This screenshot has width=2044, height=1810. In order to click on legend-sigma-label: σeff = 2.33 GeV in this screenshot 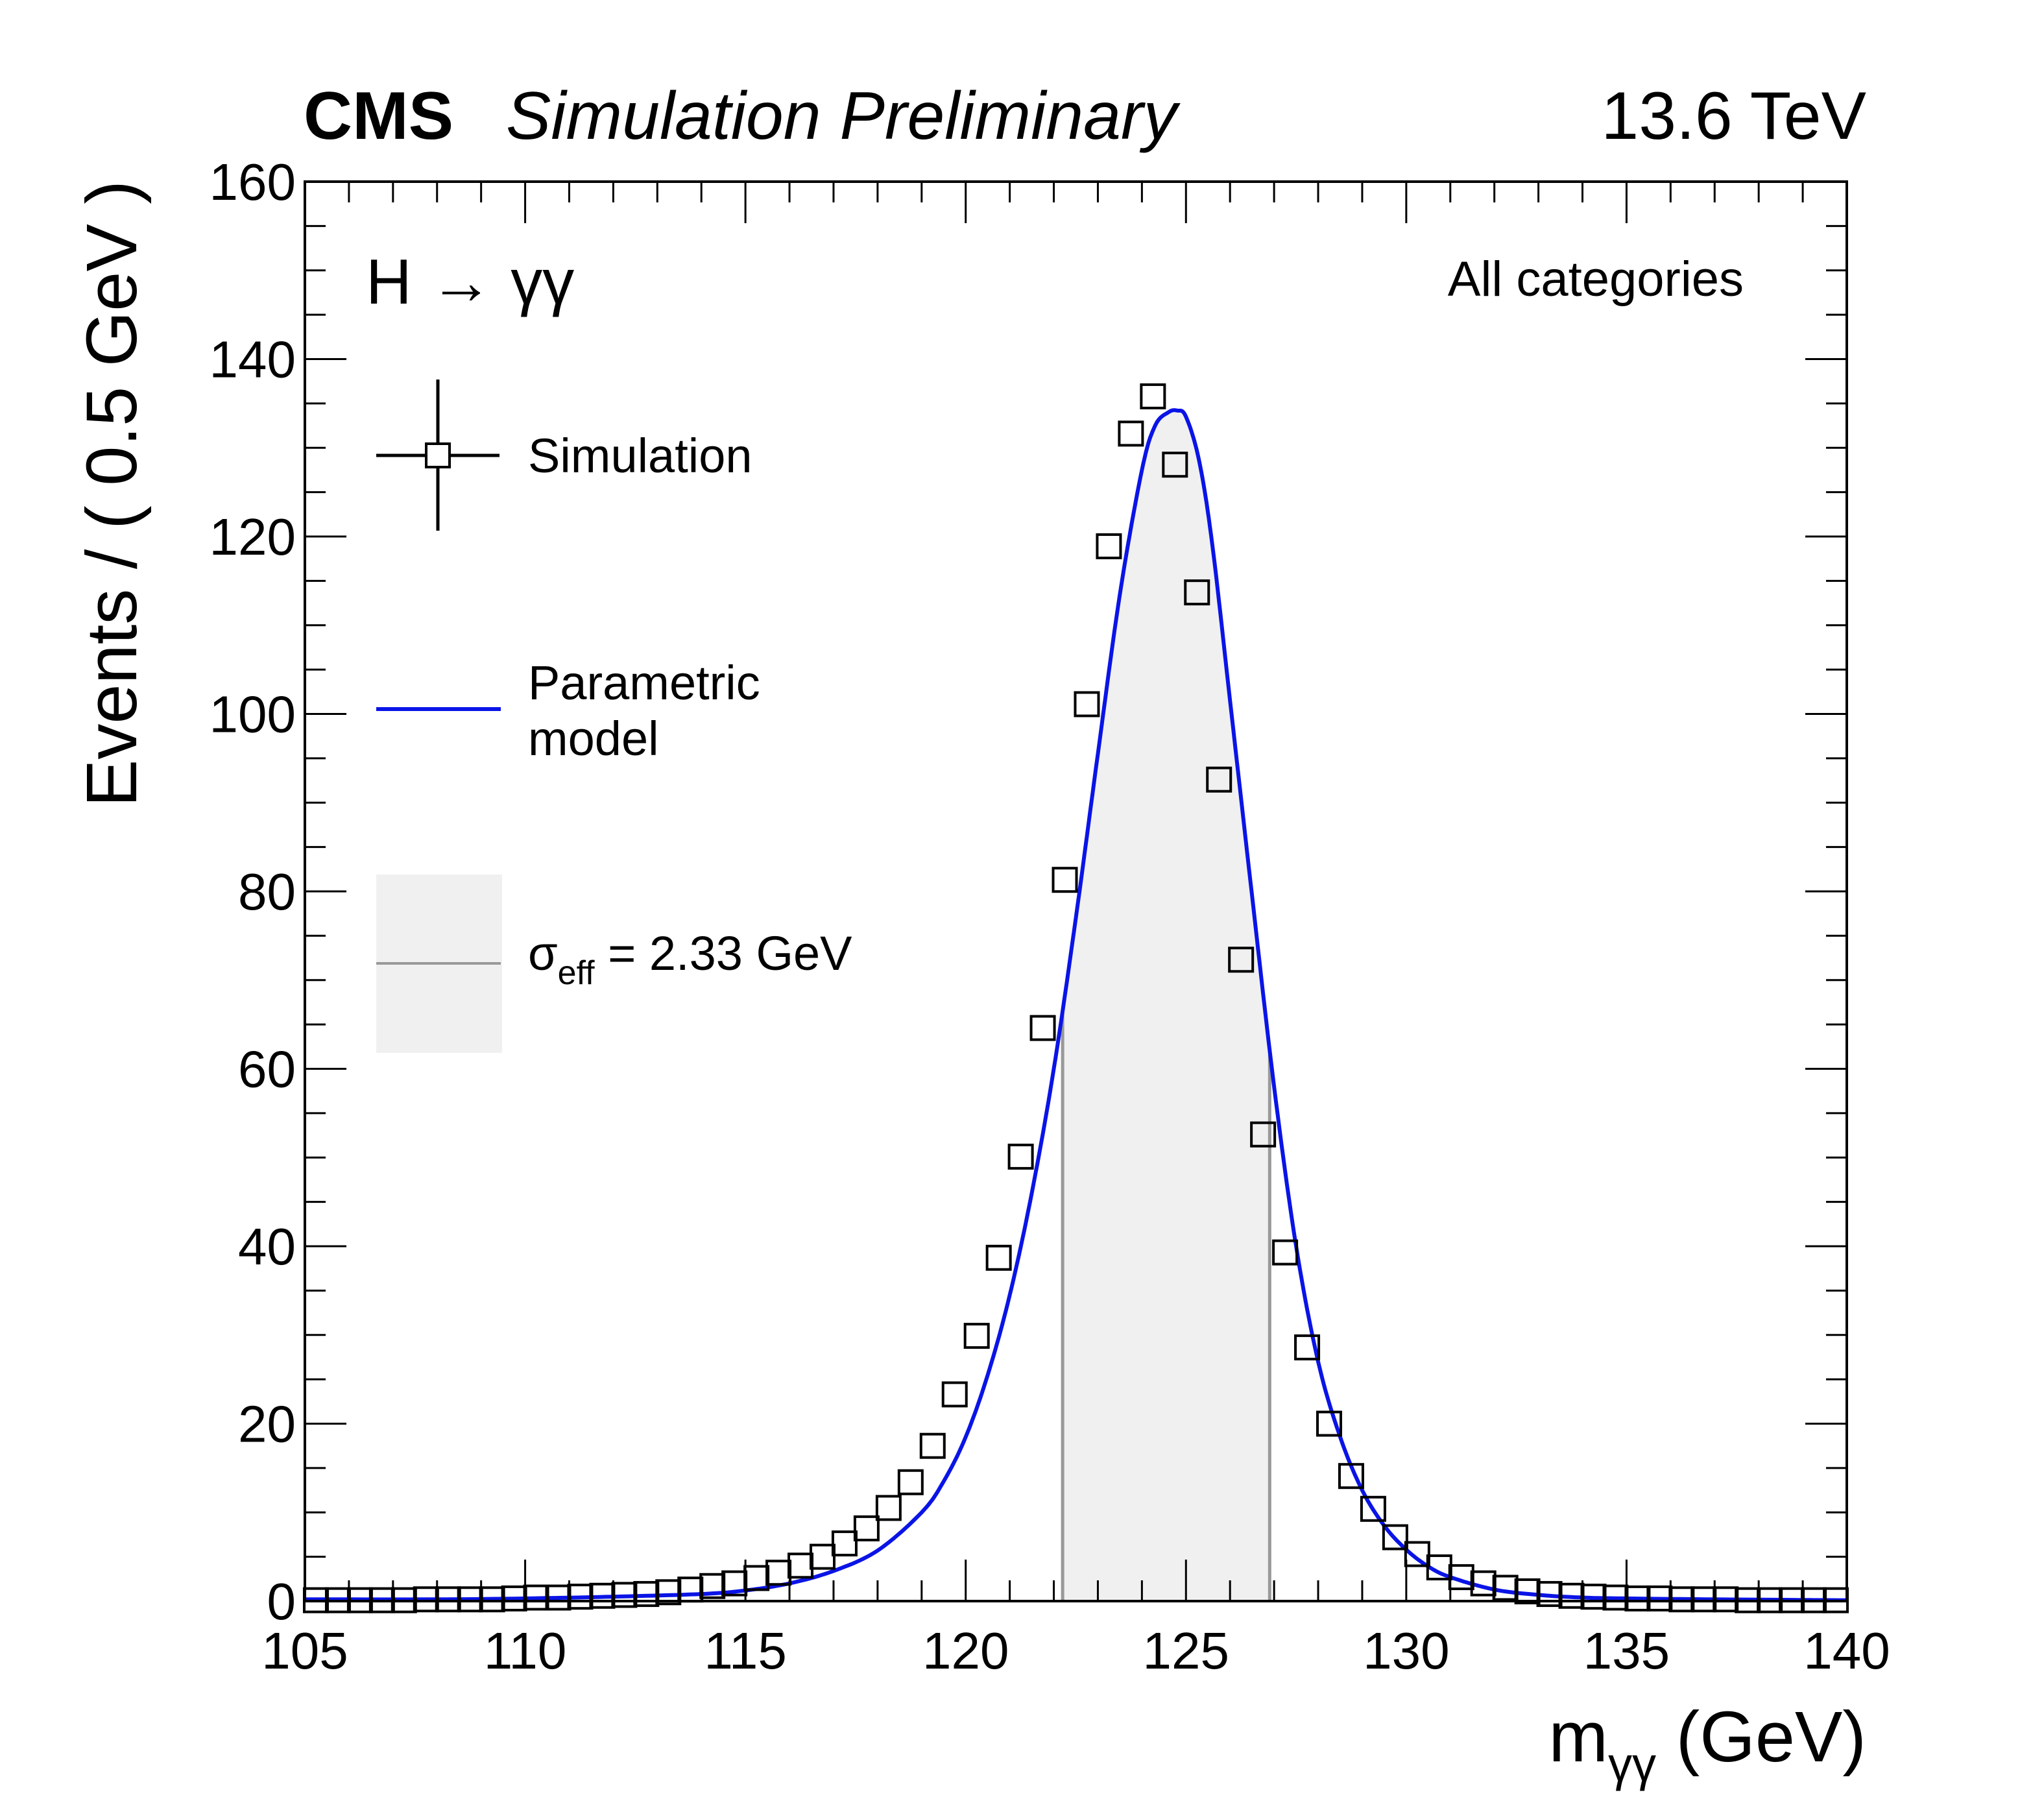, I will do `click(690, 959)`.